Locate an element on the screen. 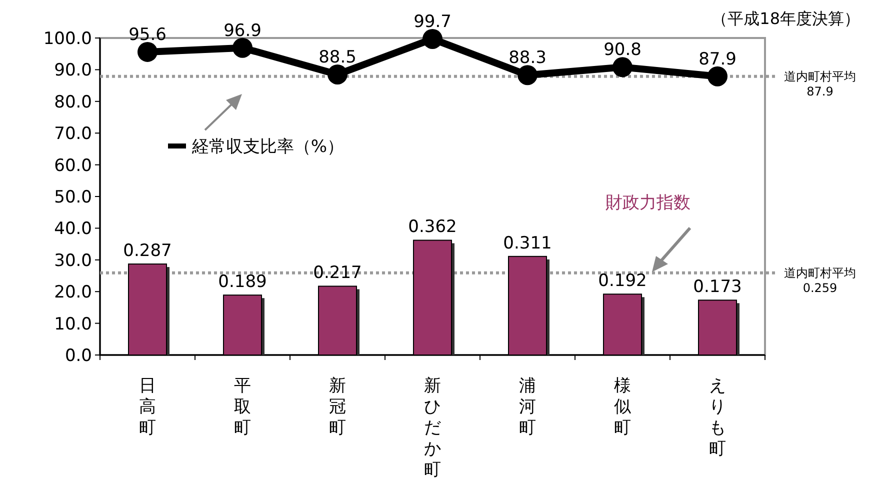 The height and width of the screenshot is (504, 875). x-tick-label: えりも町 is located at coordinates (717, 417).